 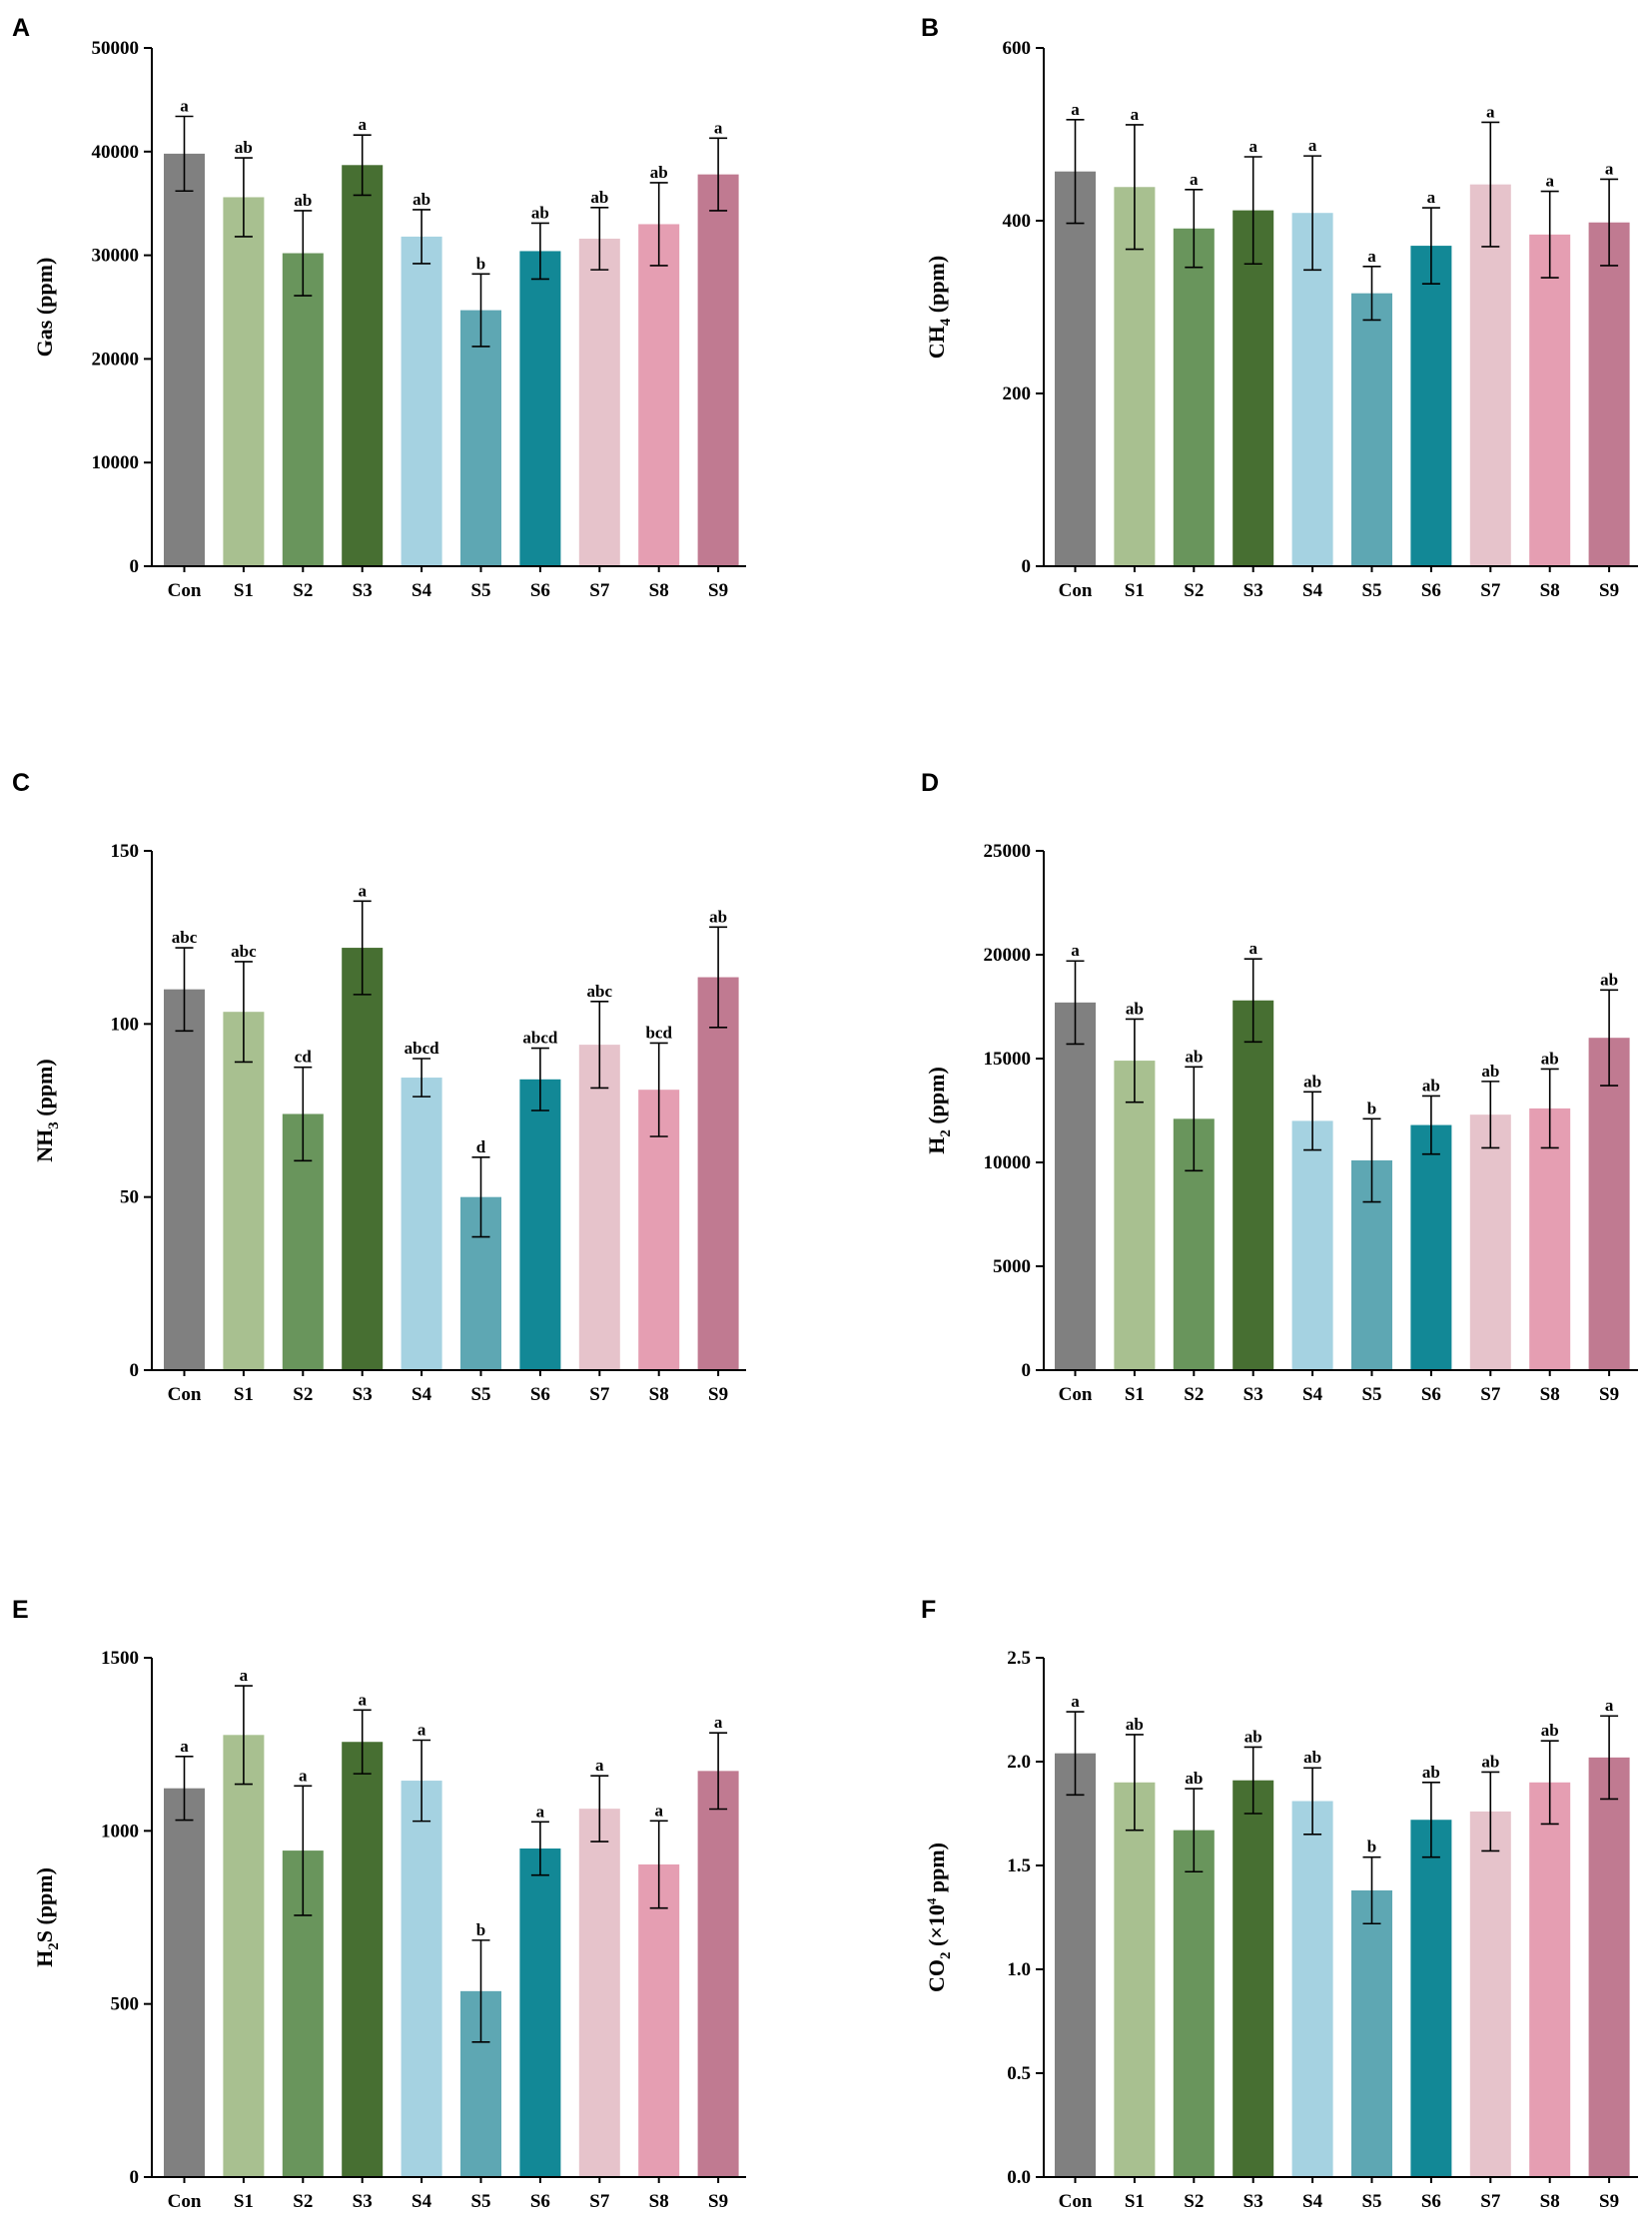 I want to click on x-tick-label: S5, so click(x=1371, y=1394).